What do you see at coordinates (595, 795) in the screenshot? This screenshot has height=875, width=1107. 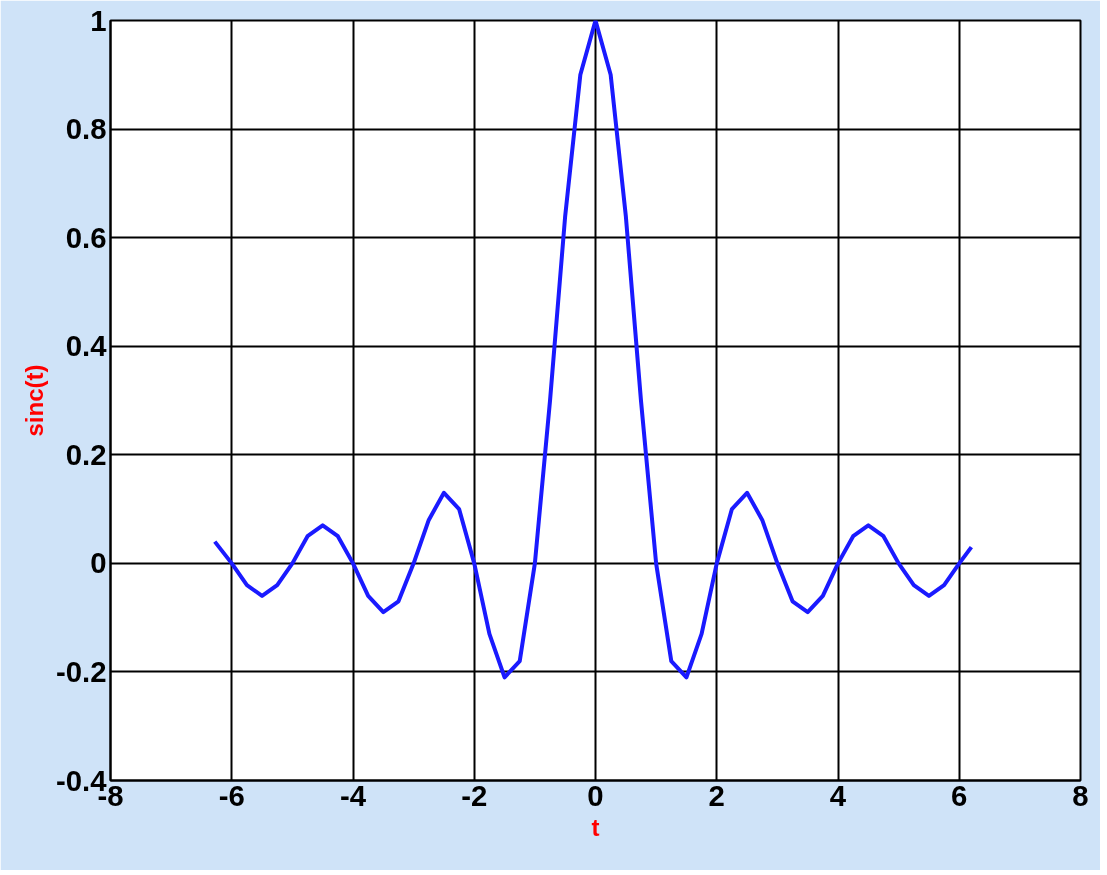 I see `x-tick-label: 0` at bounding box center [595, 795].